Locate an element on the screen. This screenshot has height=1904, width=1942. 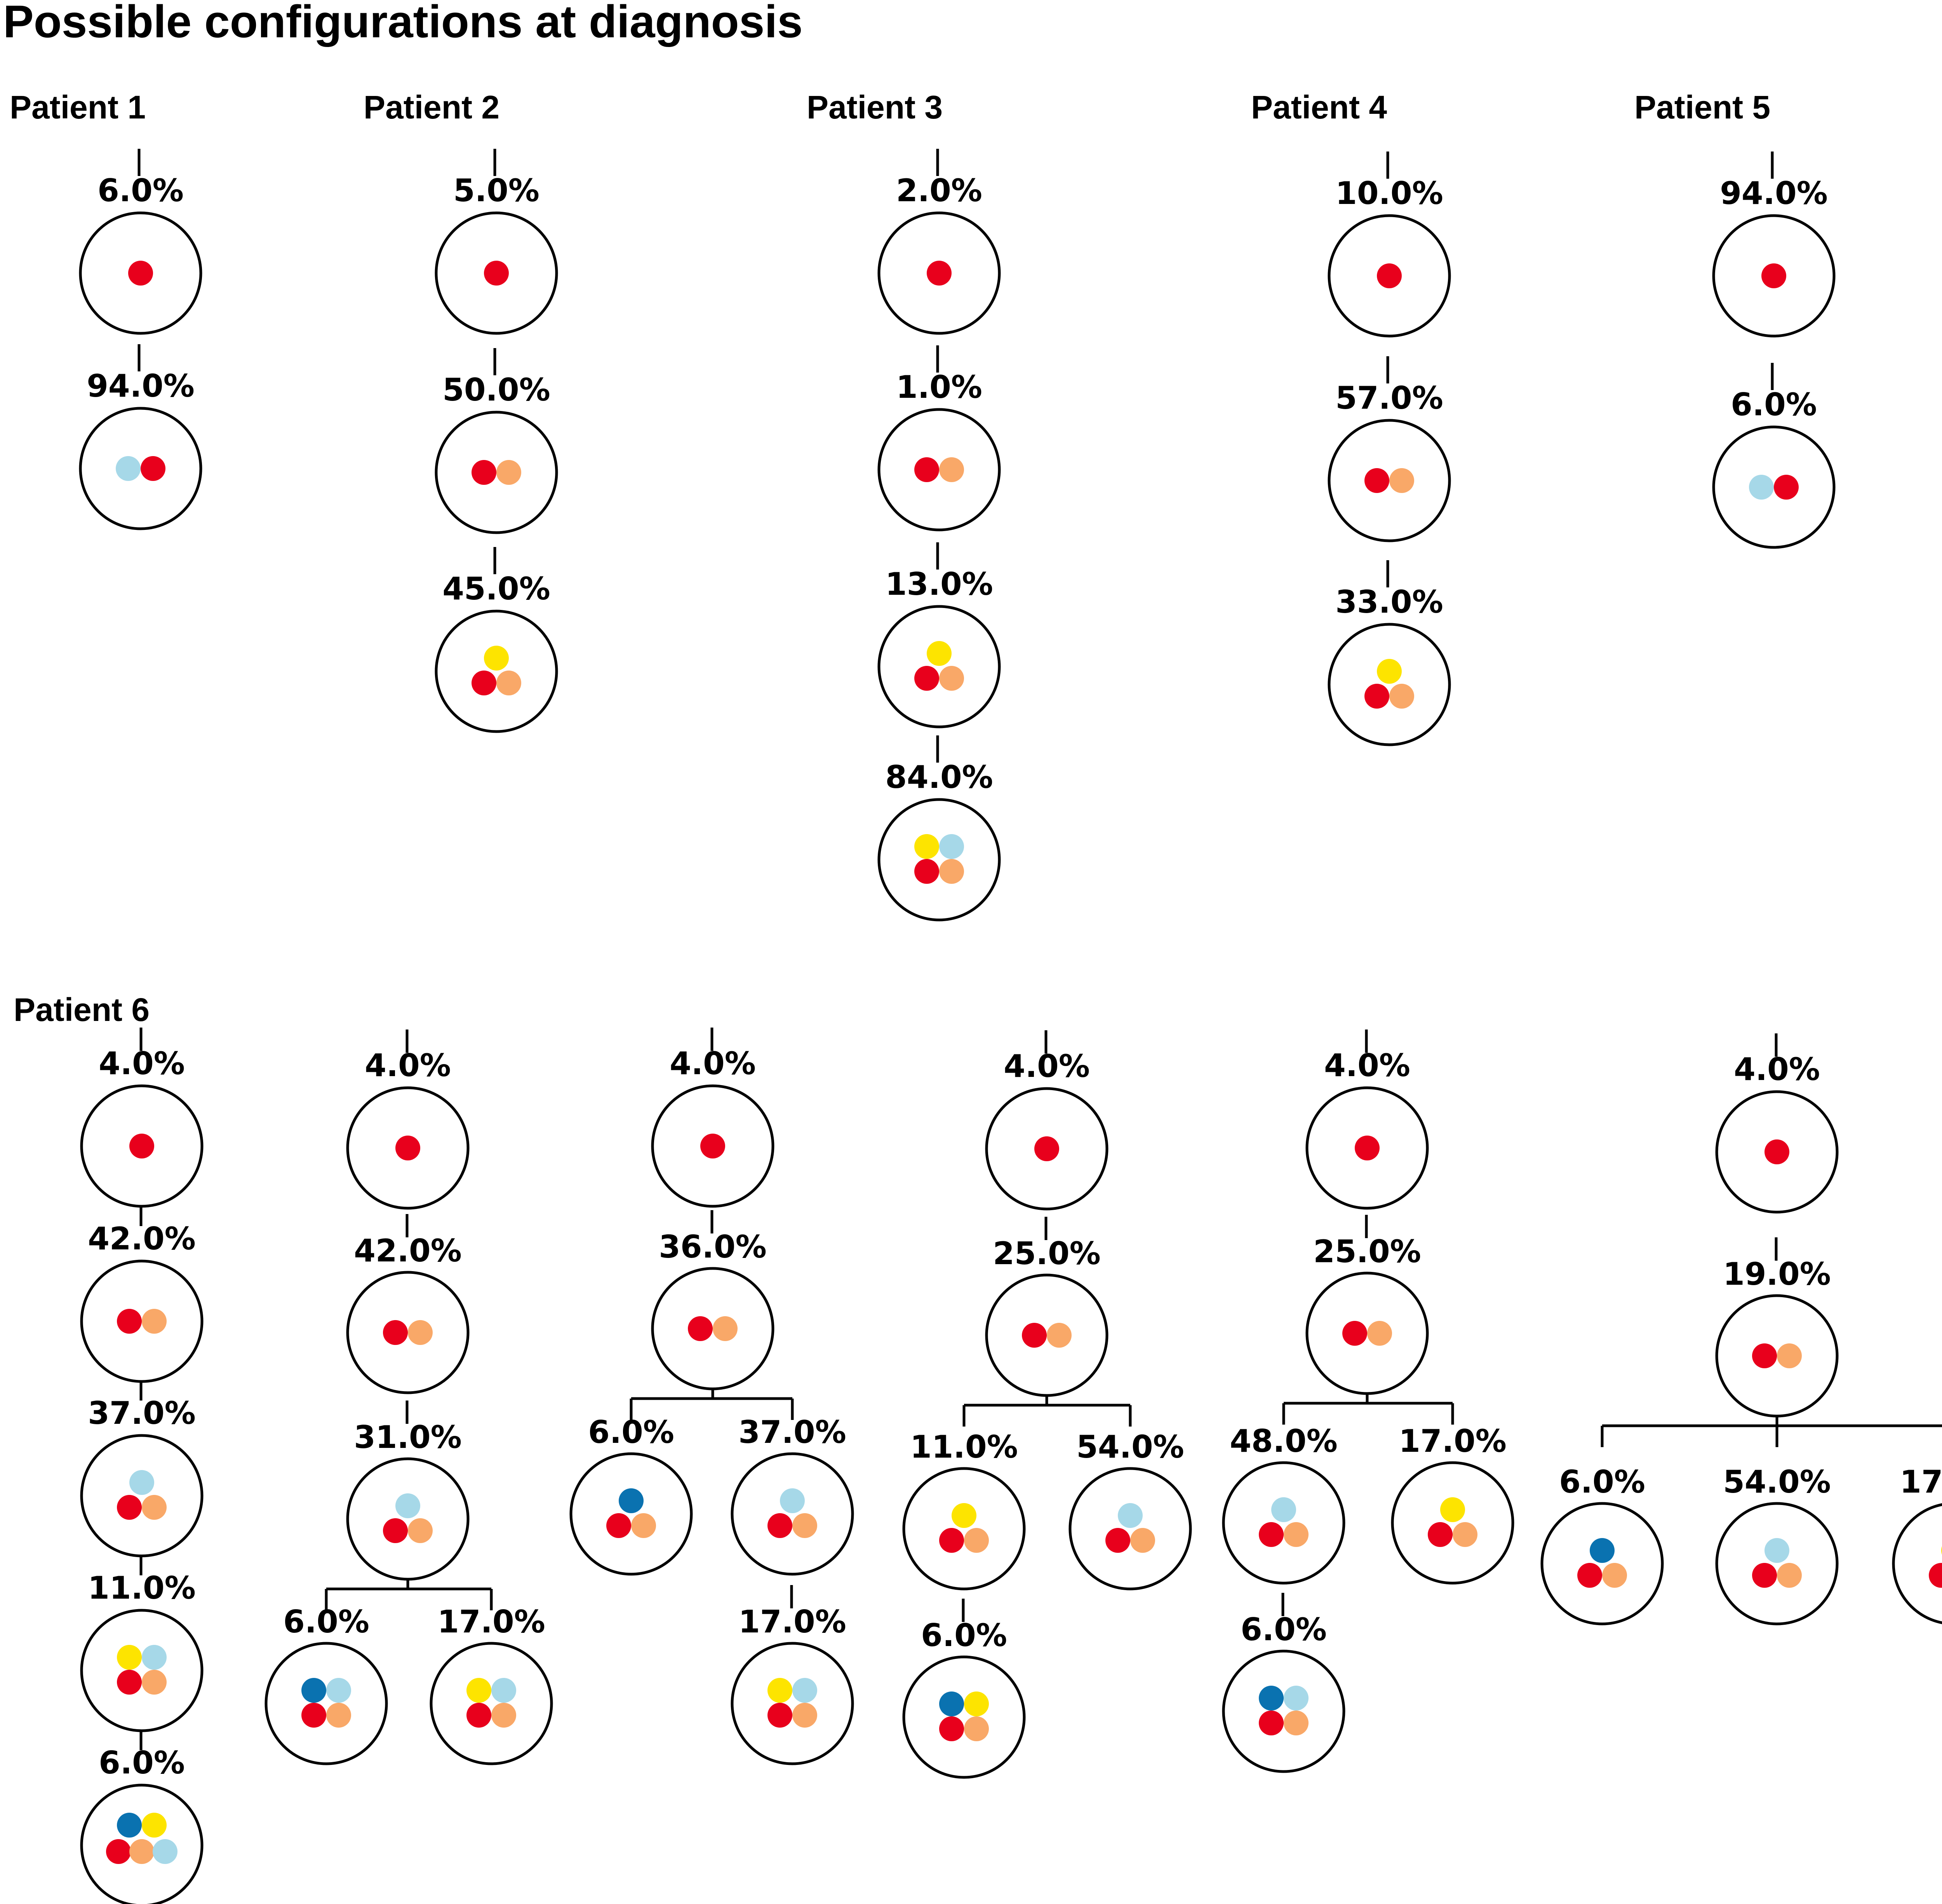
config-node-p6-t2-2: 42.0% is located at coordinates (408, 1313).